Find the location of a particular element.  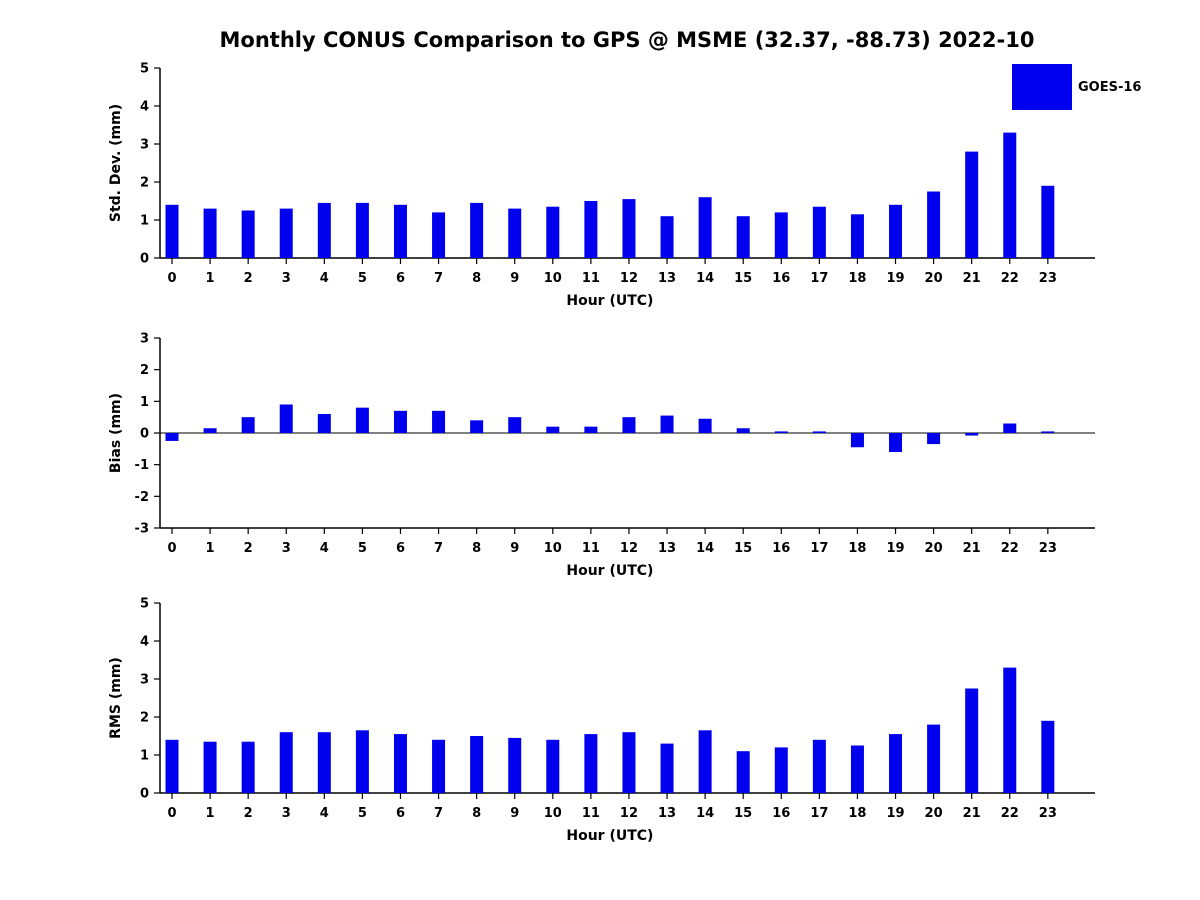

y-tick-label: -2 is located at coordinates (142, 497).